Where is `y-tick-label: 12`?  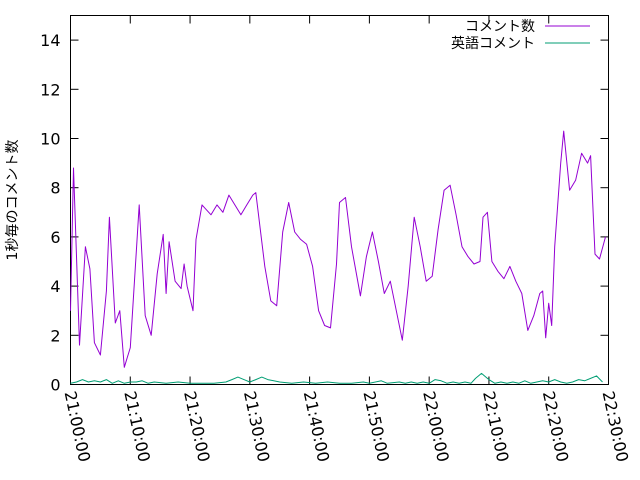
y-tick-label: 12 is located at coordinates (50, 89).